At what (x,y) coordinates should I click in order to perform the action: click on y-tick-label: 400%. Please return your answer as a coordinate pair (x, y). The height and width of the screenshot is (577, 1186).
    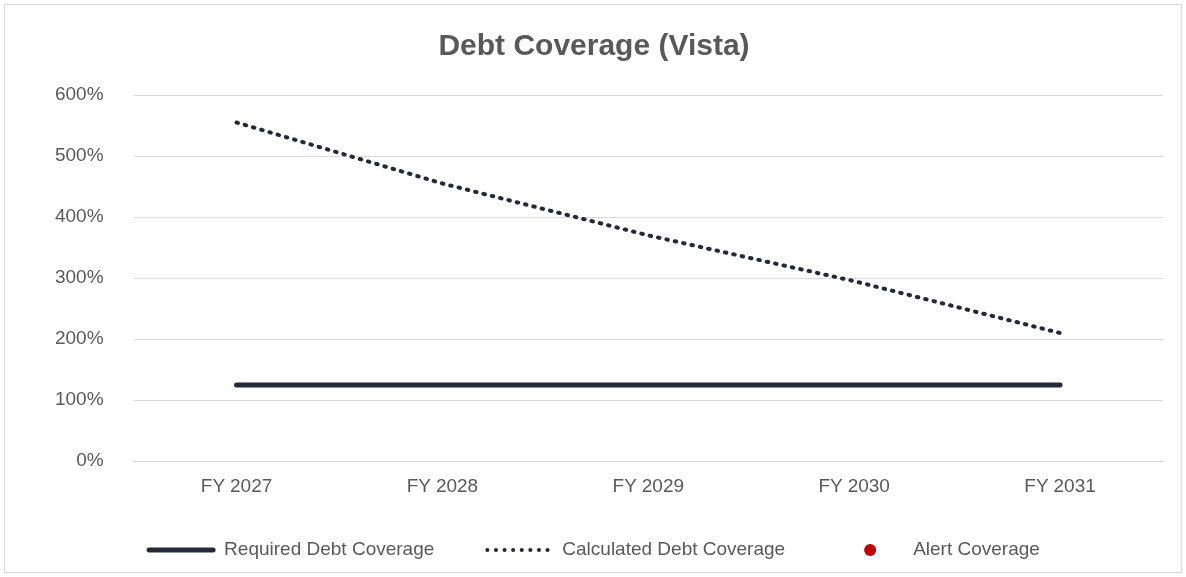
    Looking at the image, I should click on (79, 216).